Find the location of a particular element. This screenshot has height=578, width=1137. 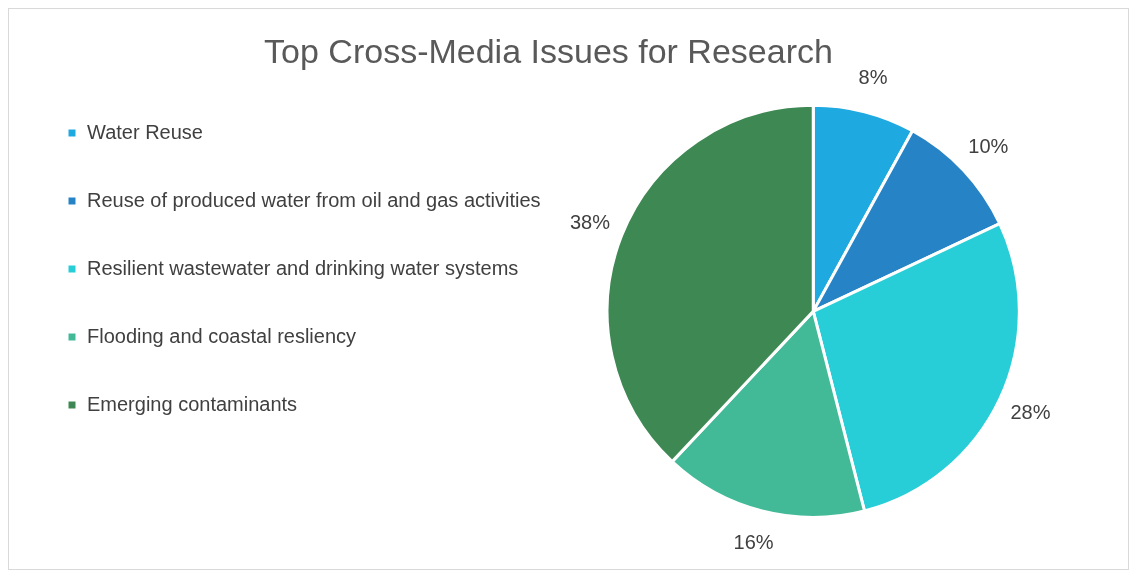

data-label: 8% is located at coordinates (873, 77).